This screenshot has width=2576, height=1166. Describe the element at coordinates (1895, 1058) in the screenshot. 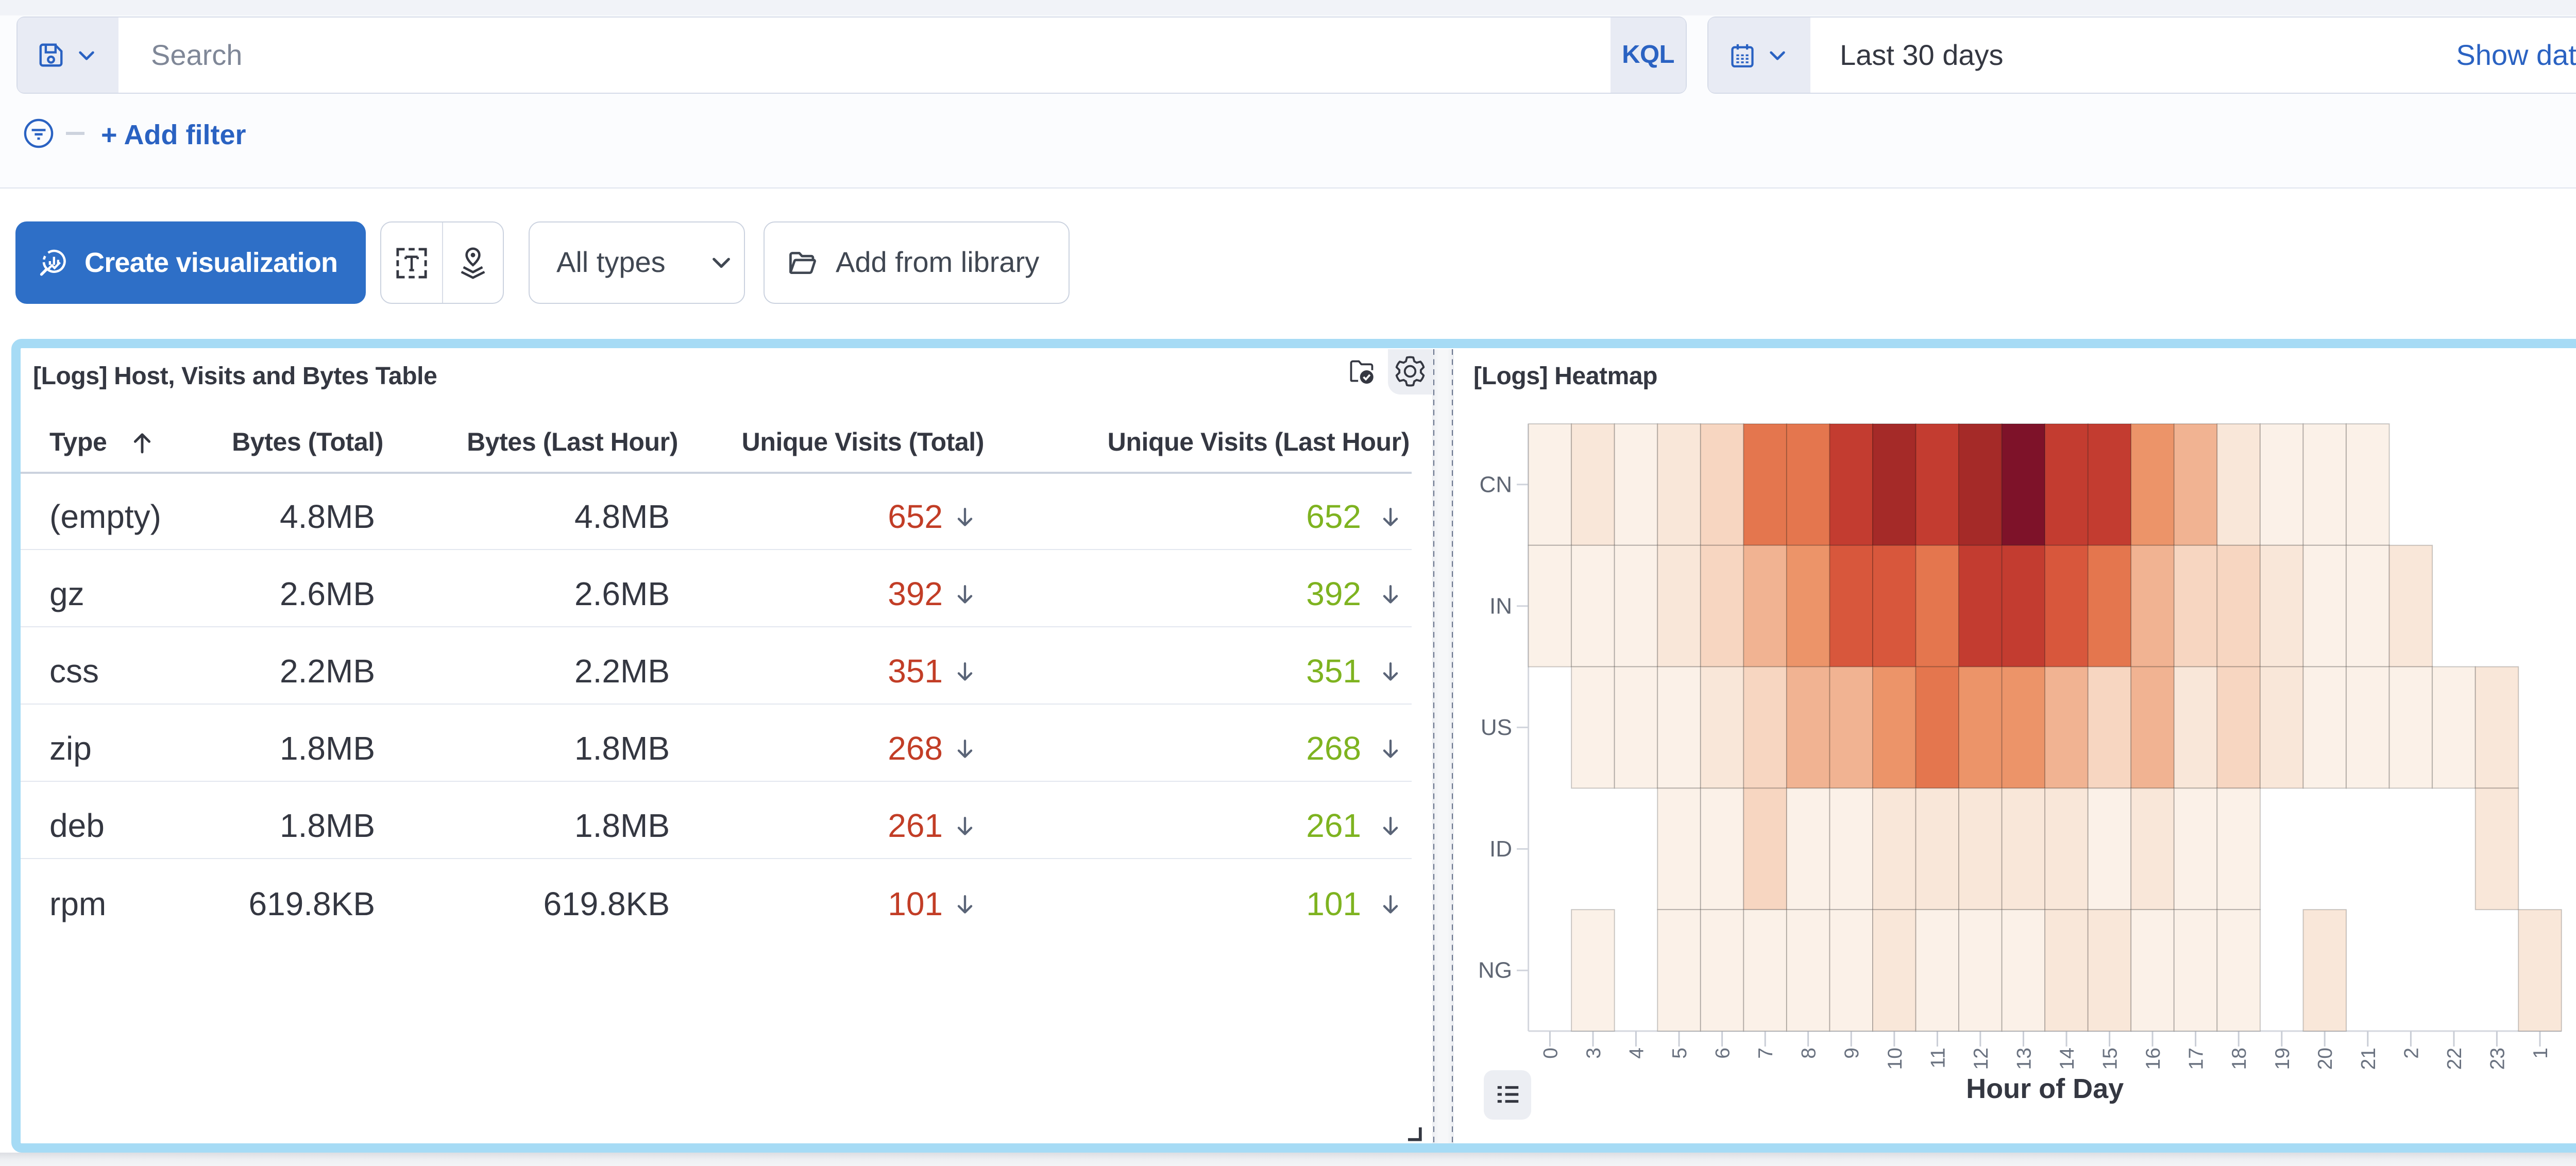

I see `svg-text: 10` at that location.